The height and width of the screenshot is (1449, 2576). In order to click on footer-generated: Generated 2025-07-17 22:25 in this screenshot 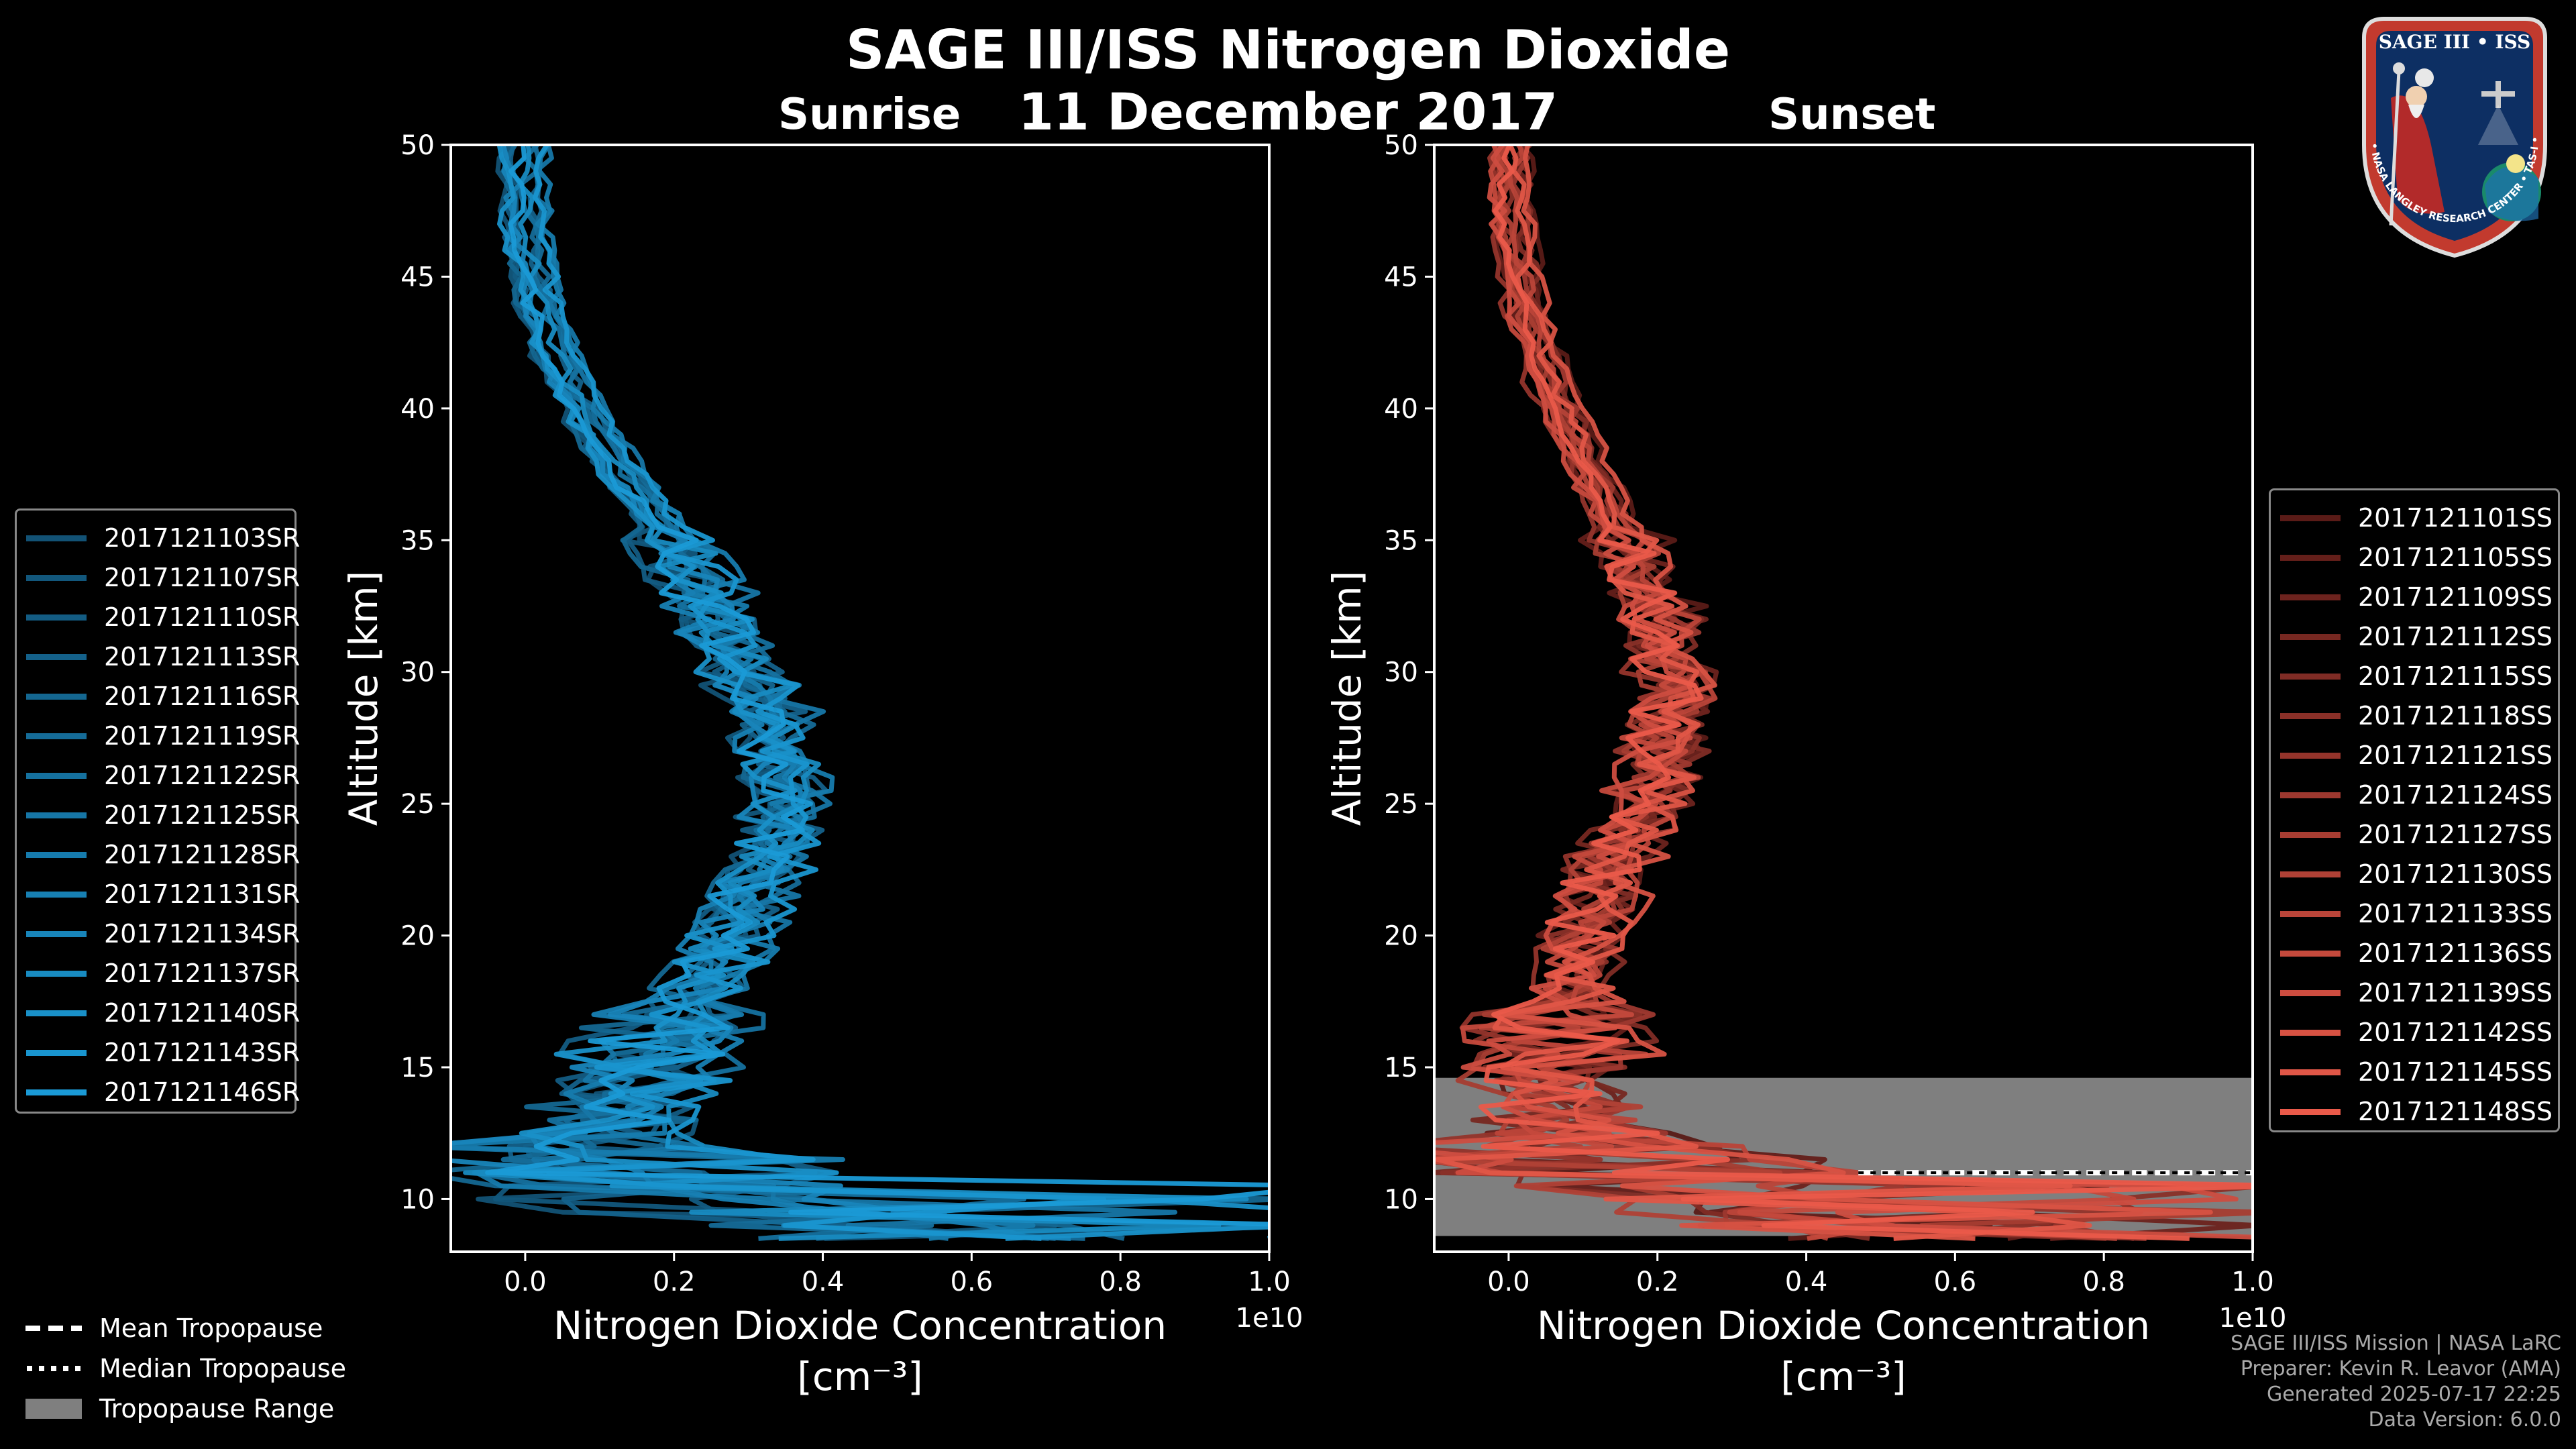, I will do `click(2413, 1394)`.